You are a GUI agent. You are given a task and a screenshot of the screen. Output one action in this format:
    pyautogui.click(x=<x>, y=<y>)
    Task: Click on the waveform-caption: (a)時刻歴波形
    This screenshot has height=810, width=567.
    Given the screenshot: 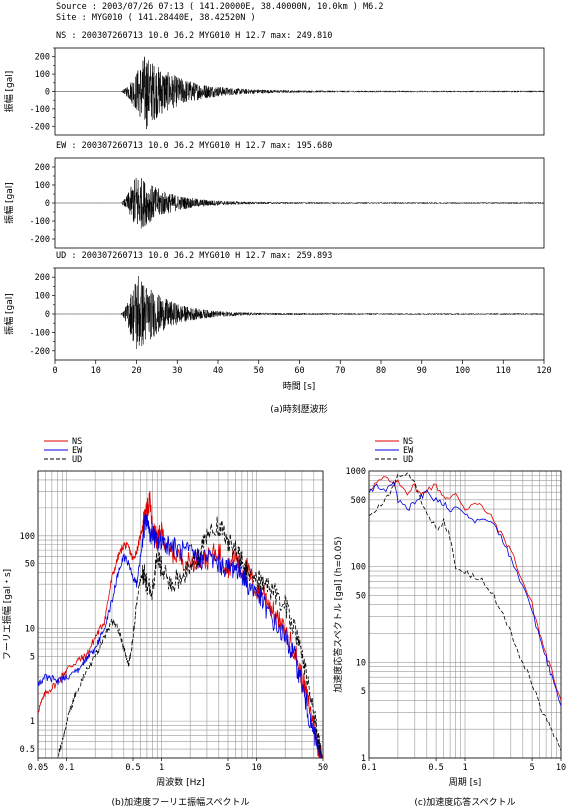 What is the action you would take?
    pyautogui.click(x=299, y=409)
    